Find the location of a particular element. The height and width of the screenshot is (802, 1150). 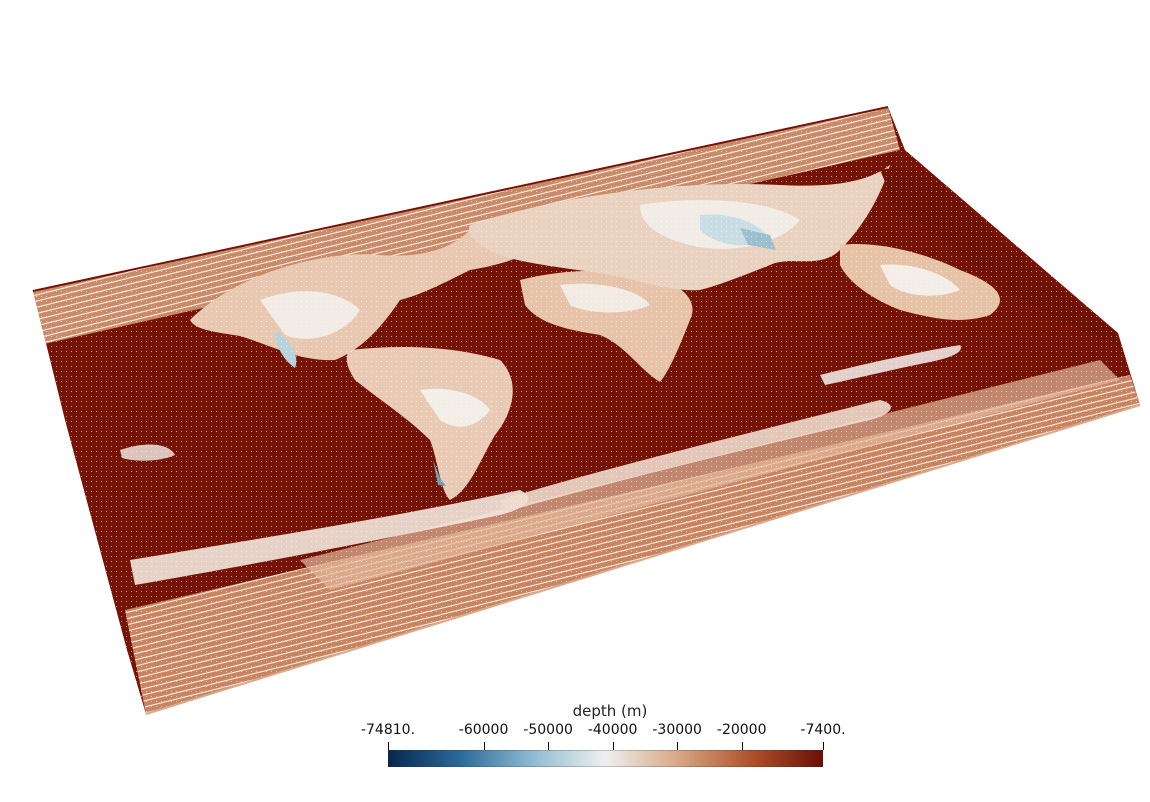

colorbar-tick-label: -30000 is located at coordinates (677, 730).